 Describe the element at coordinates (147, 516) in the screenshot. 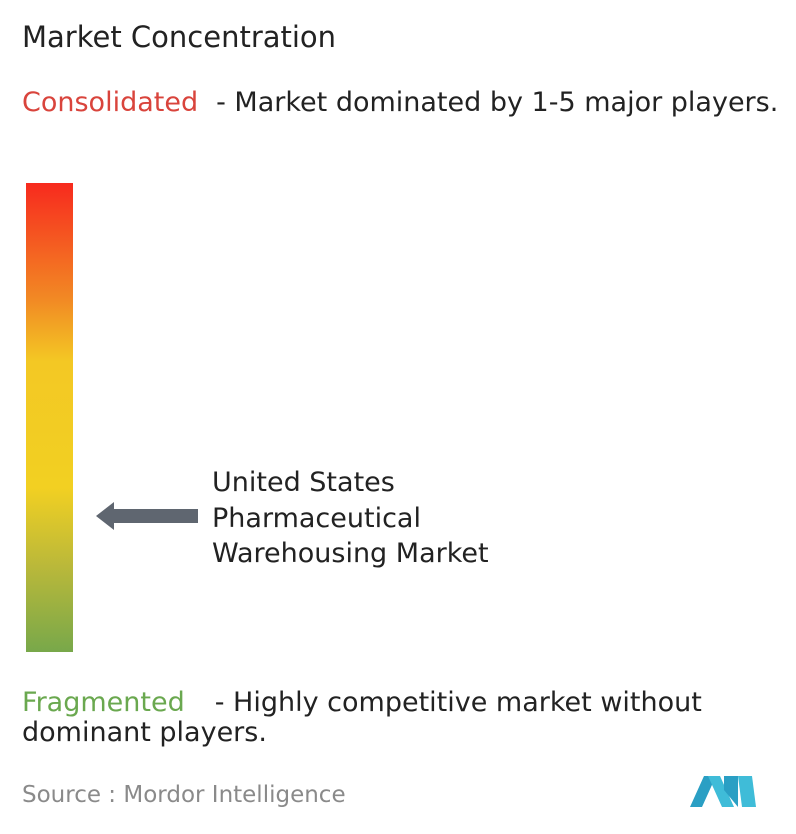

I see `arrow` at that location.